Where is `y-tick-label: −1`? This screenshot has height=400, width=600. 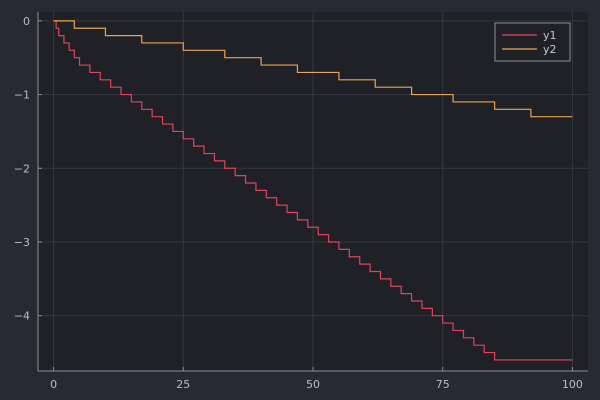
y-tick-label: −1 is located at coordinates (22, 95).